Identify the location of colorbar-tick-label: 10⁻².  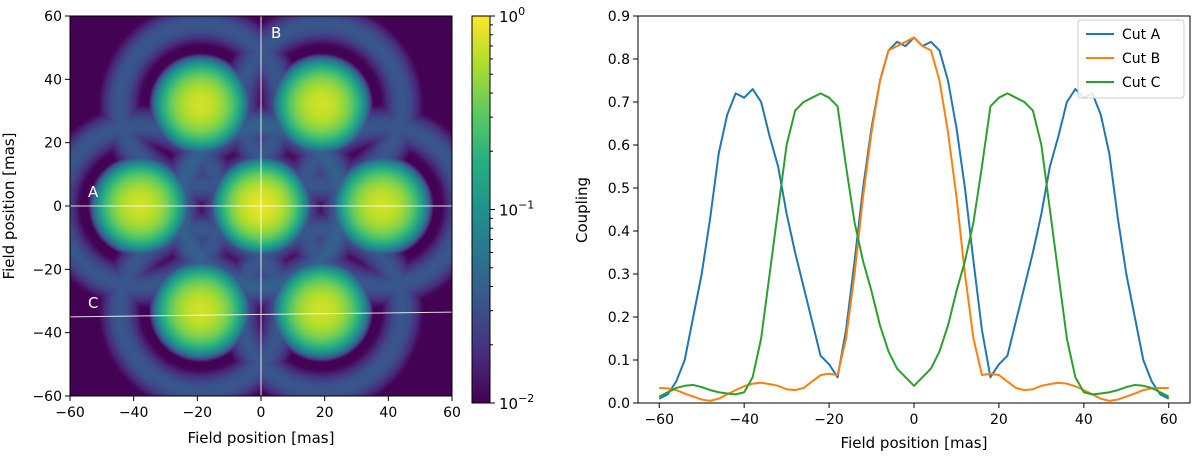
(516, 402).